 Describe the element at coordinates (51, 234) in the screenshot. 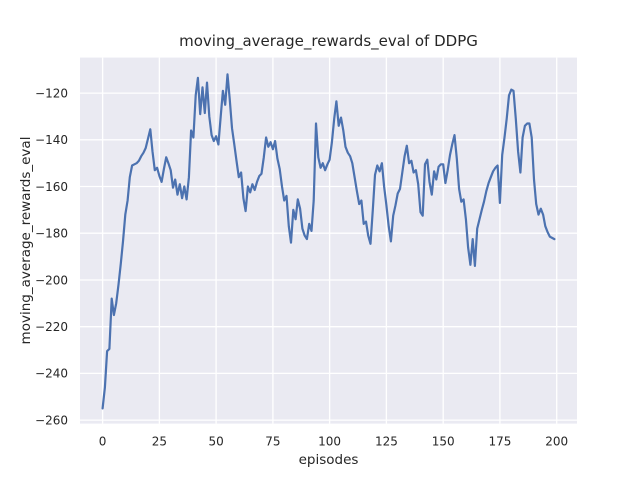

I see `y-tick-label--180: −180` at that location.